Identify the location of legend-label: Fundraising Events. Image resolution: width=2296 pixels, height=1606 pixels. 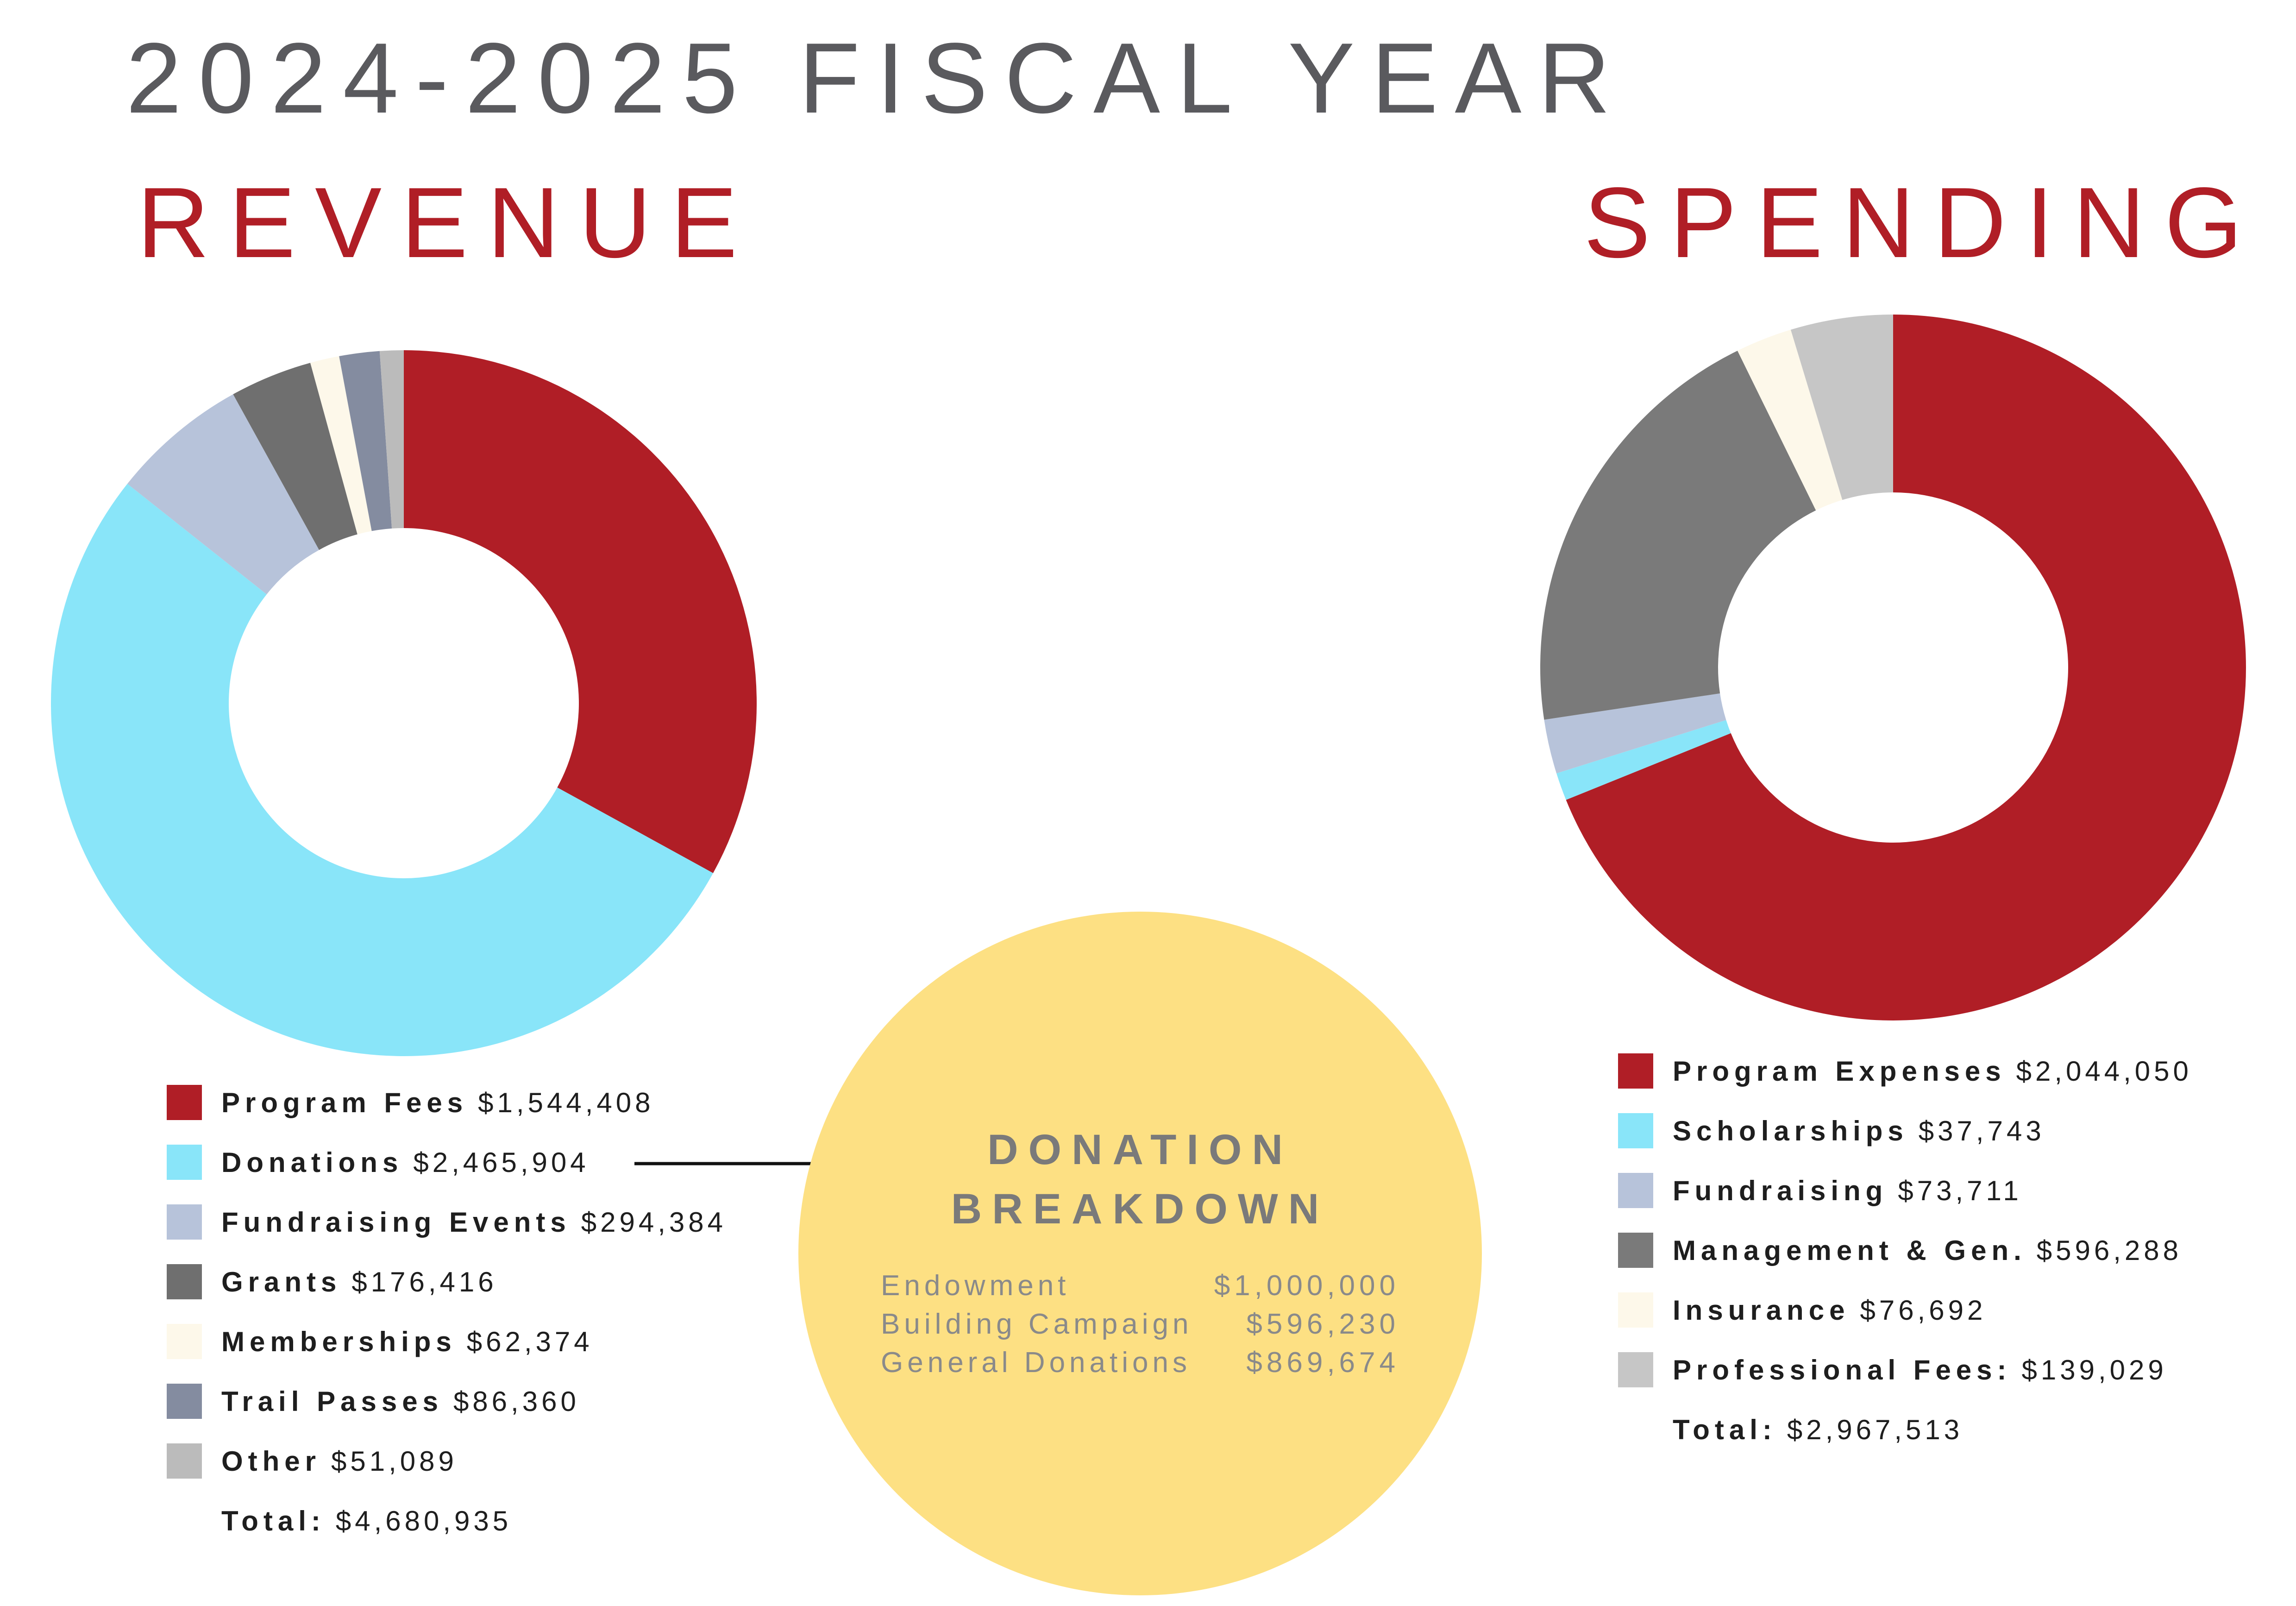
(396, 1222).